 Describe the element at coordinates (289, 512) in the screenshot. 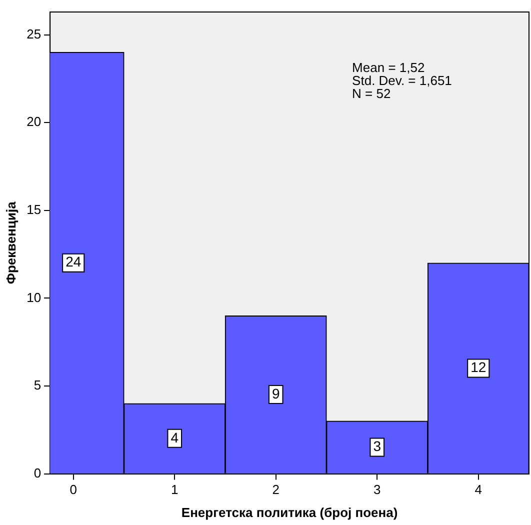

I see `x-axis-title: Енергетска политика (број поена)` at that location.